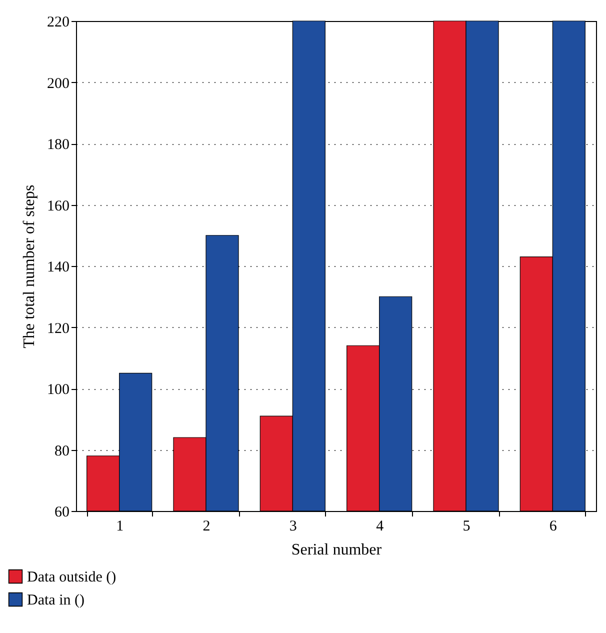 This screenshot has height=633, width=606. Describe the element at coordinates (58, 22) in the screenshot. I see `y-tick-label: 220` at that location.